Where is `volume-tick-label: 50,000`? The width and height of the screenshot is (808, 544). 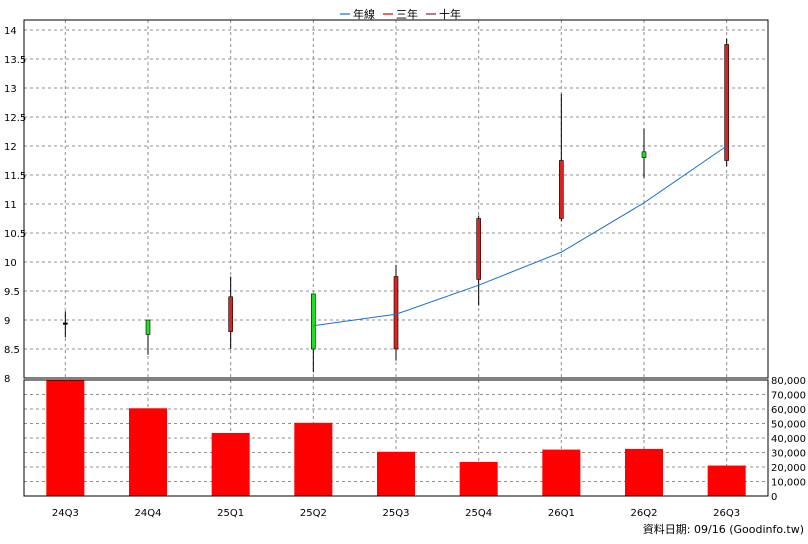 volume-tick-label: 50,000 is located at coordinates (788, 425).